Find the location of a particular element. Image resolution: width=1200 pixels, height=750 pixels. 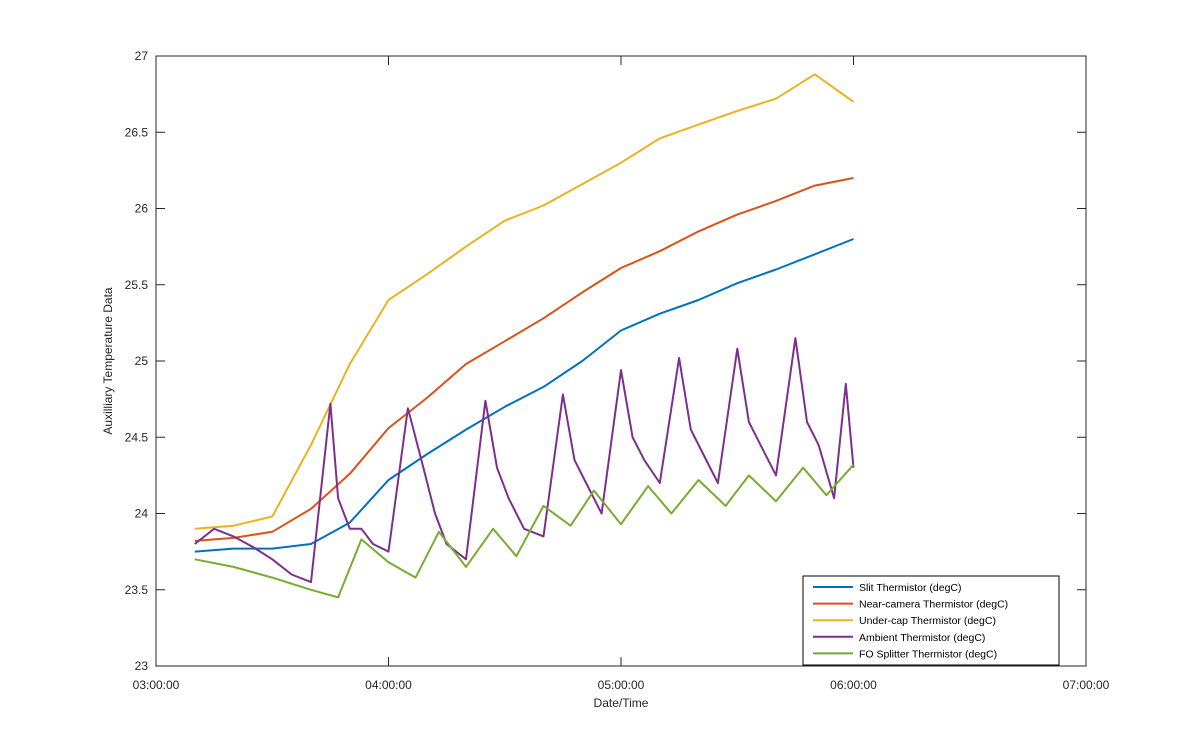

x-tick-label: 07:00:00 is located at coordinates (1086, 685).